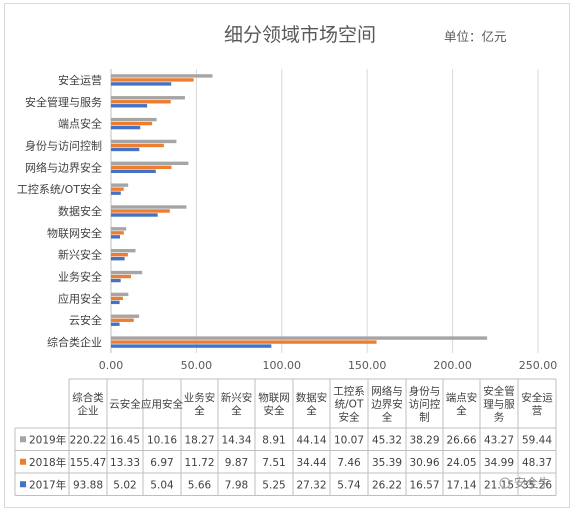  What do you see at coordinates (499, 417) in the screenshot?
I see `table-header-cell: 务` at bounding box center [499, 417].